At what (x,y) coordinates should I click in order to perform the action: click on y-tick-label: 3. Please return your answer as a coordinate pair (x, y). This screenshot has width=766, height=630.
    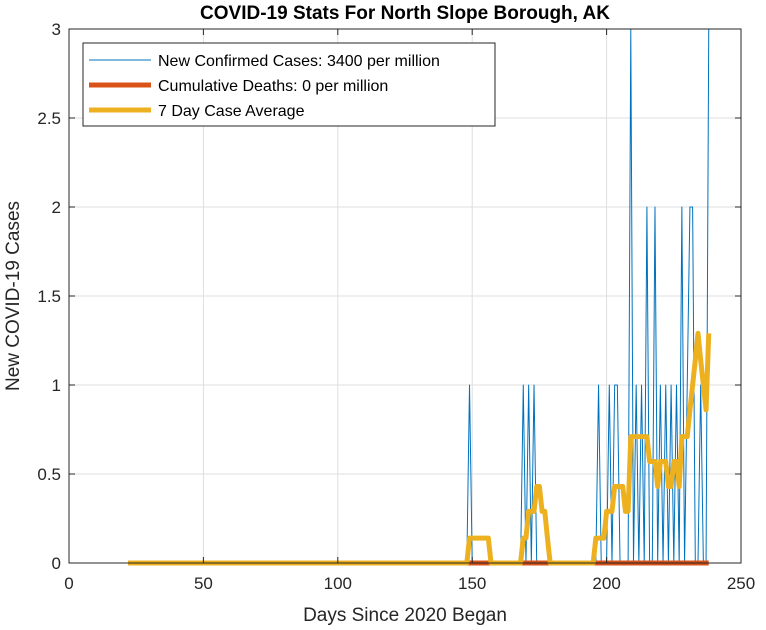
    Looking at the image, I should click on (56, 29).